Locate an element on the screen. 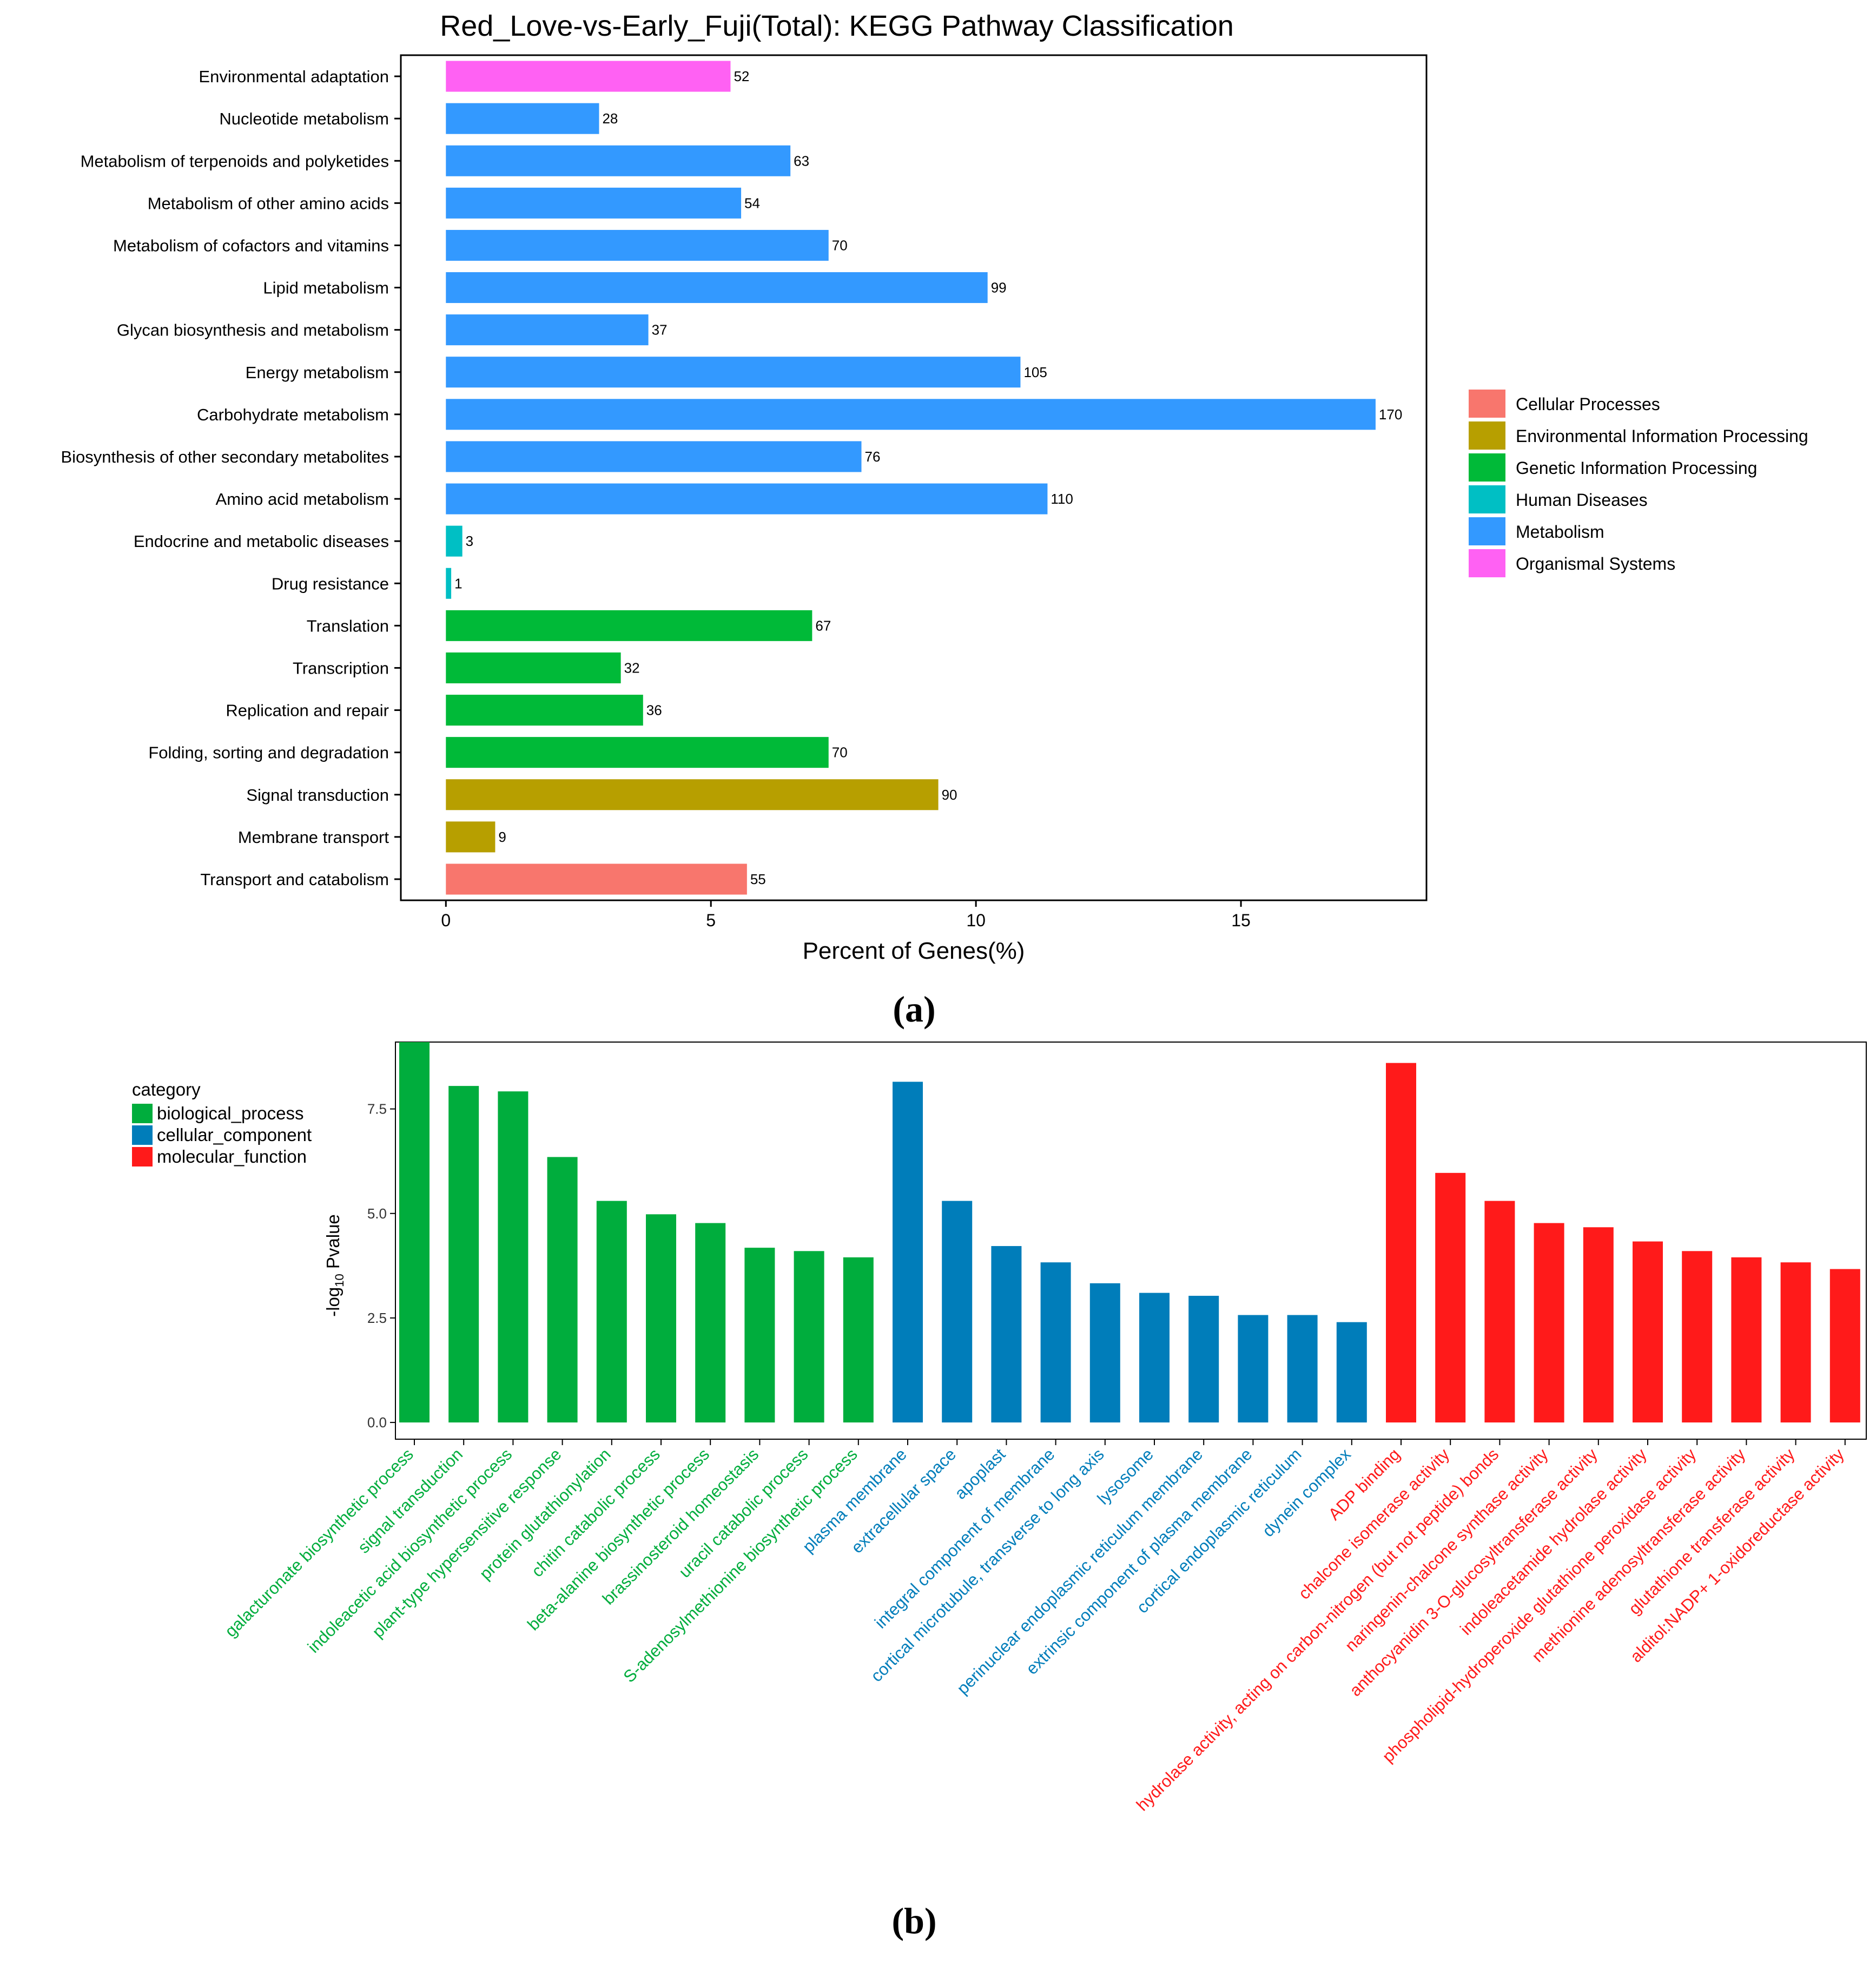 This screenshot has height=1964, width=1876. go-y-tick-label: 0.0 is located at coordinates (377, 1422).